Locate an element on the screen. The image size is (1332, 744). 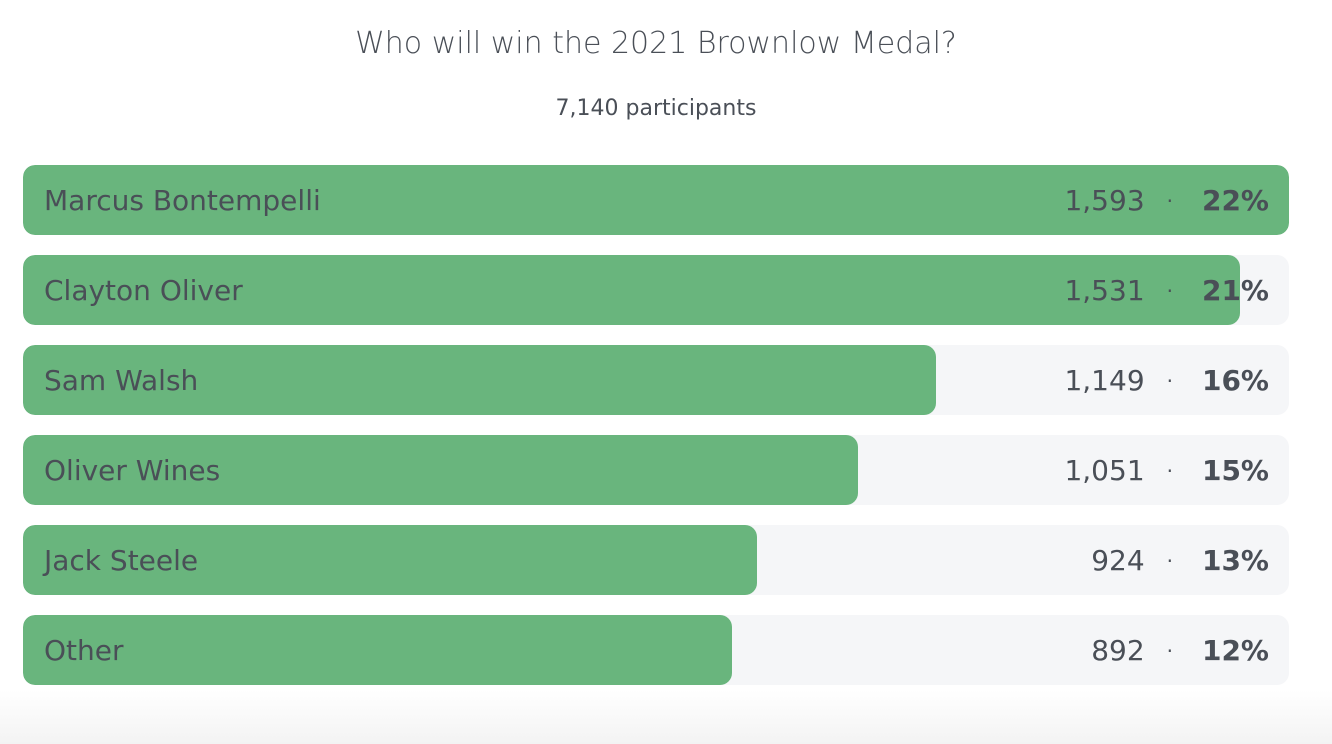
poll-option: Clayton Oliver 1,531 · 21% is located at coordinates (656, 290).